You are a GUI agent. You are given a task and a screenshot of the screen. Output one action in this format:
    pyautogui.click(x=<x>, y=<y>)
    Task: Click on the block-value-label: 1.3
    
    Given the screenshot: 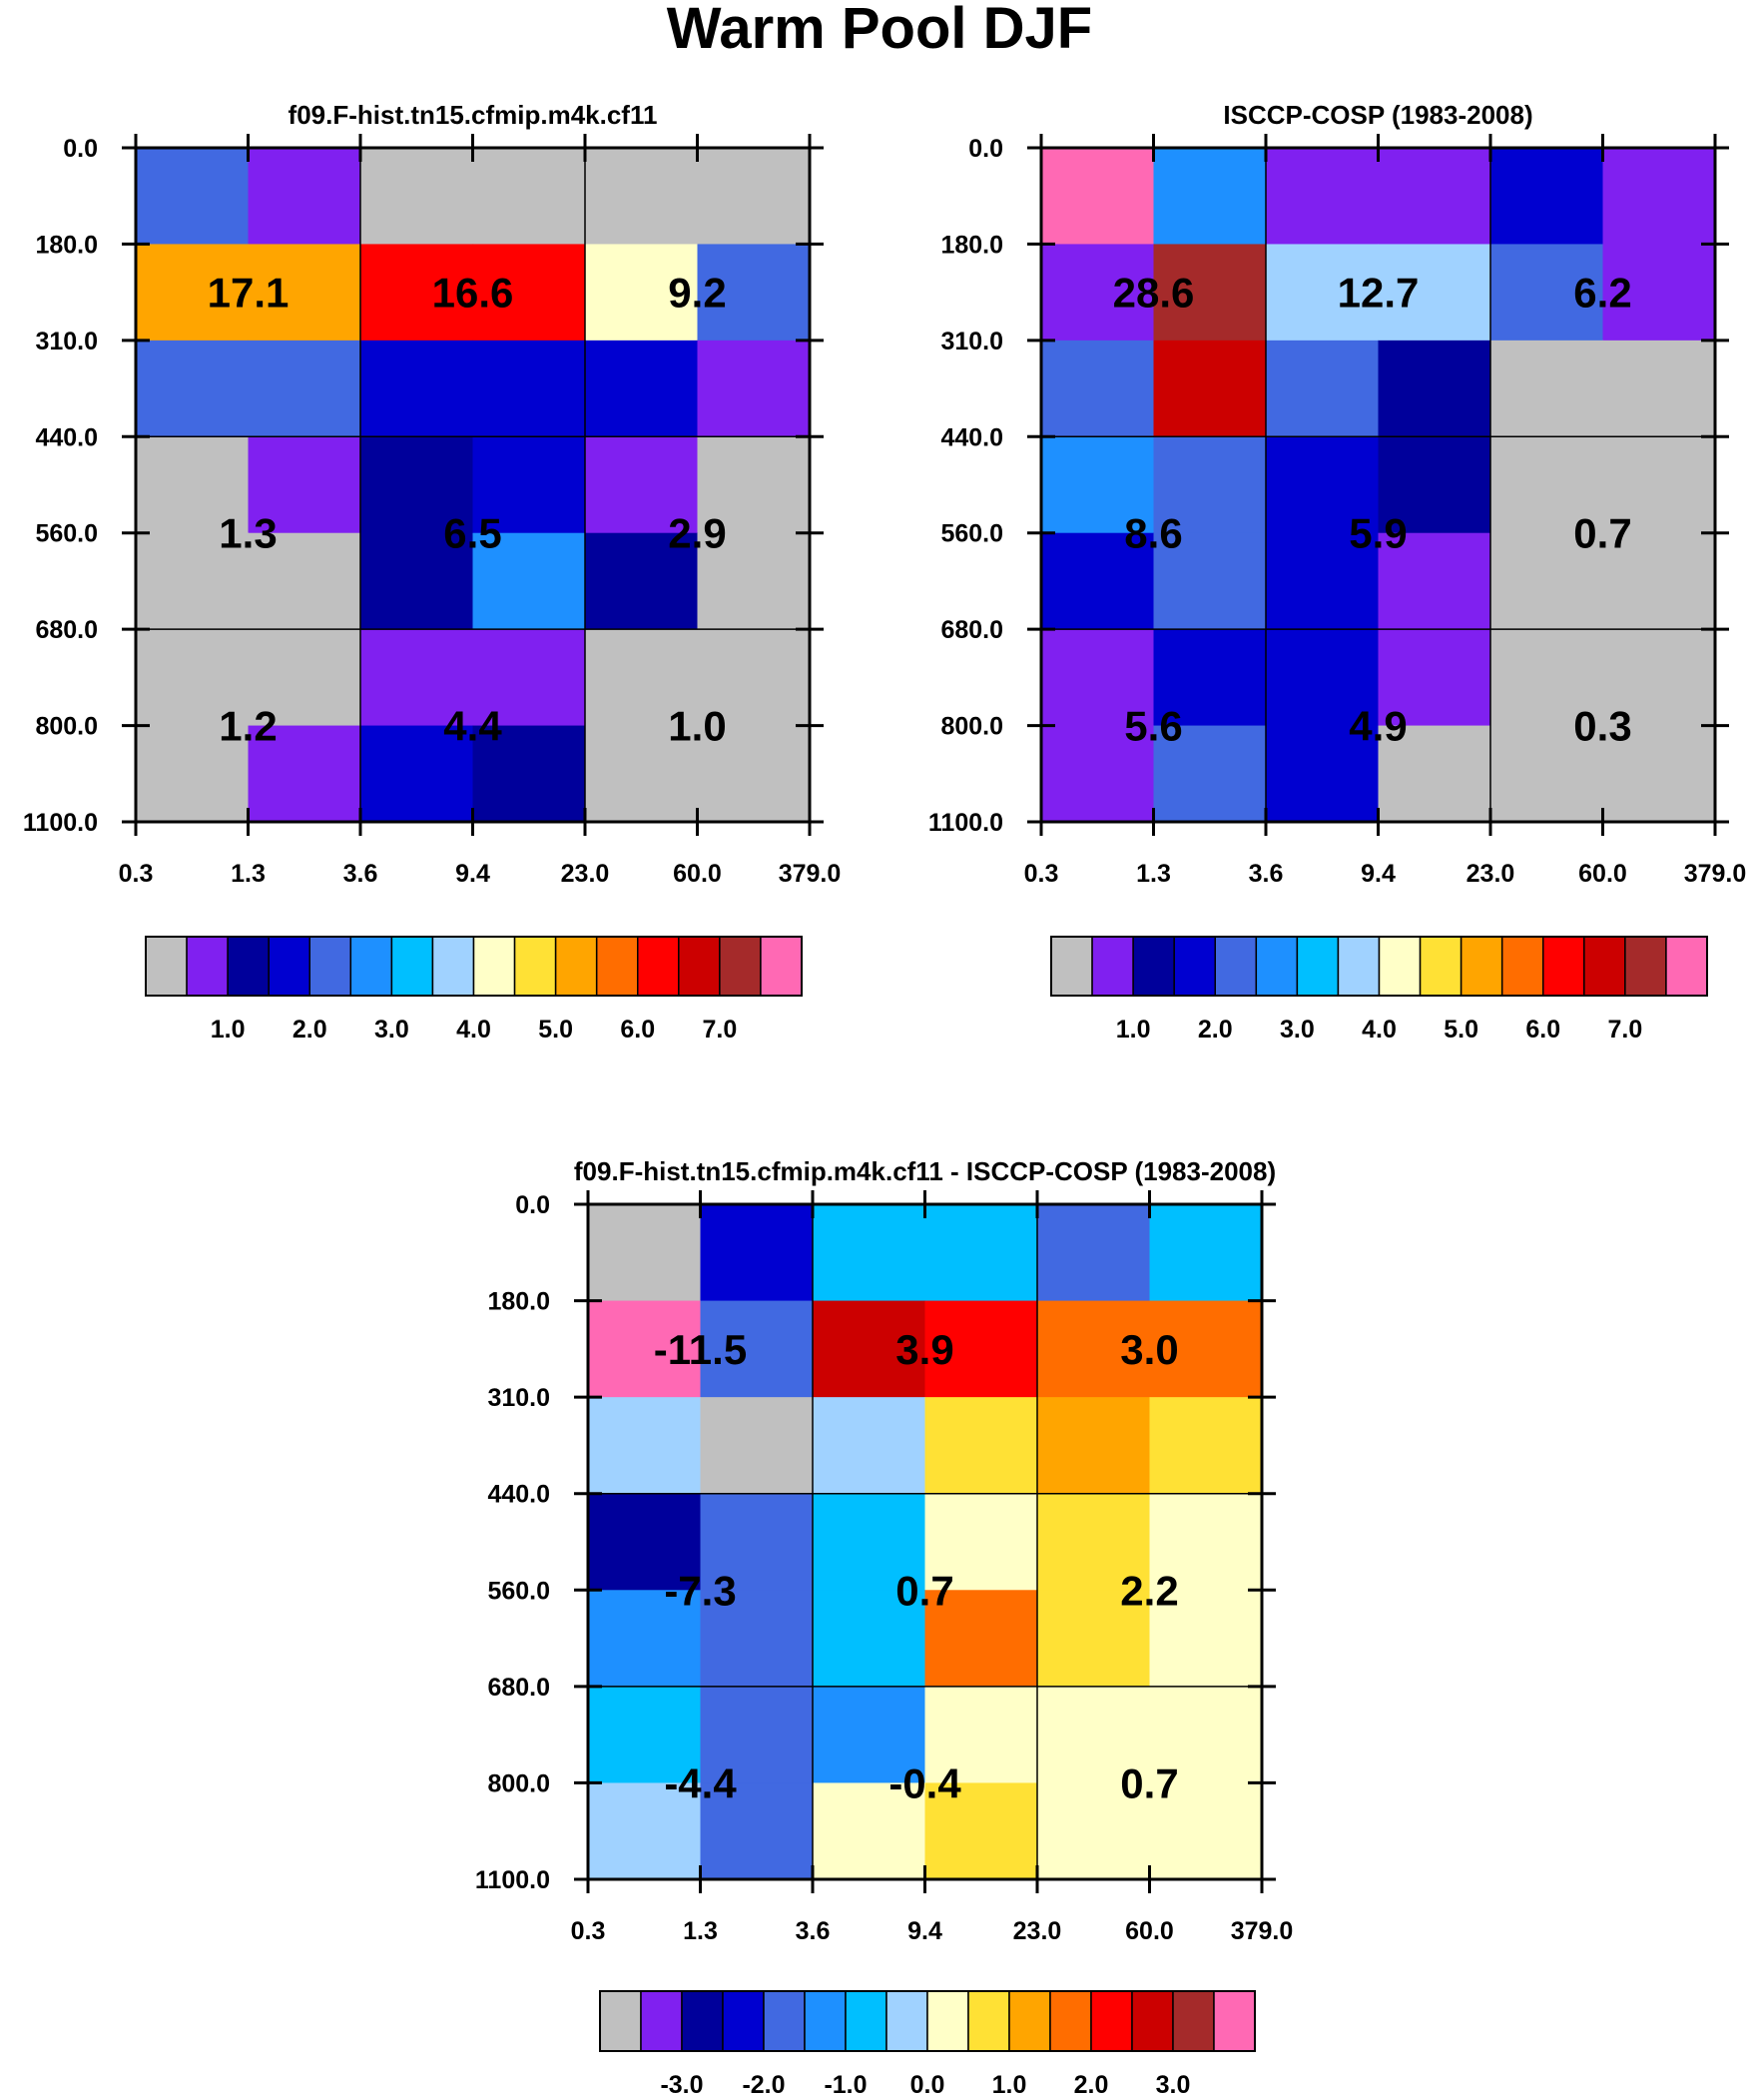 What is the action you would take?
    pyautogui.click(x=248, y=533)
    